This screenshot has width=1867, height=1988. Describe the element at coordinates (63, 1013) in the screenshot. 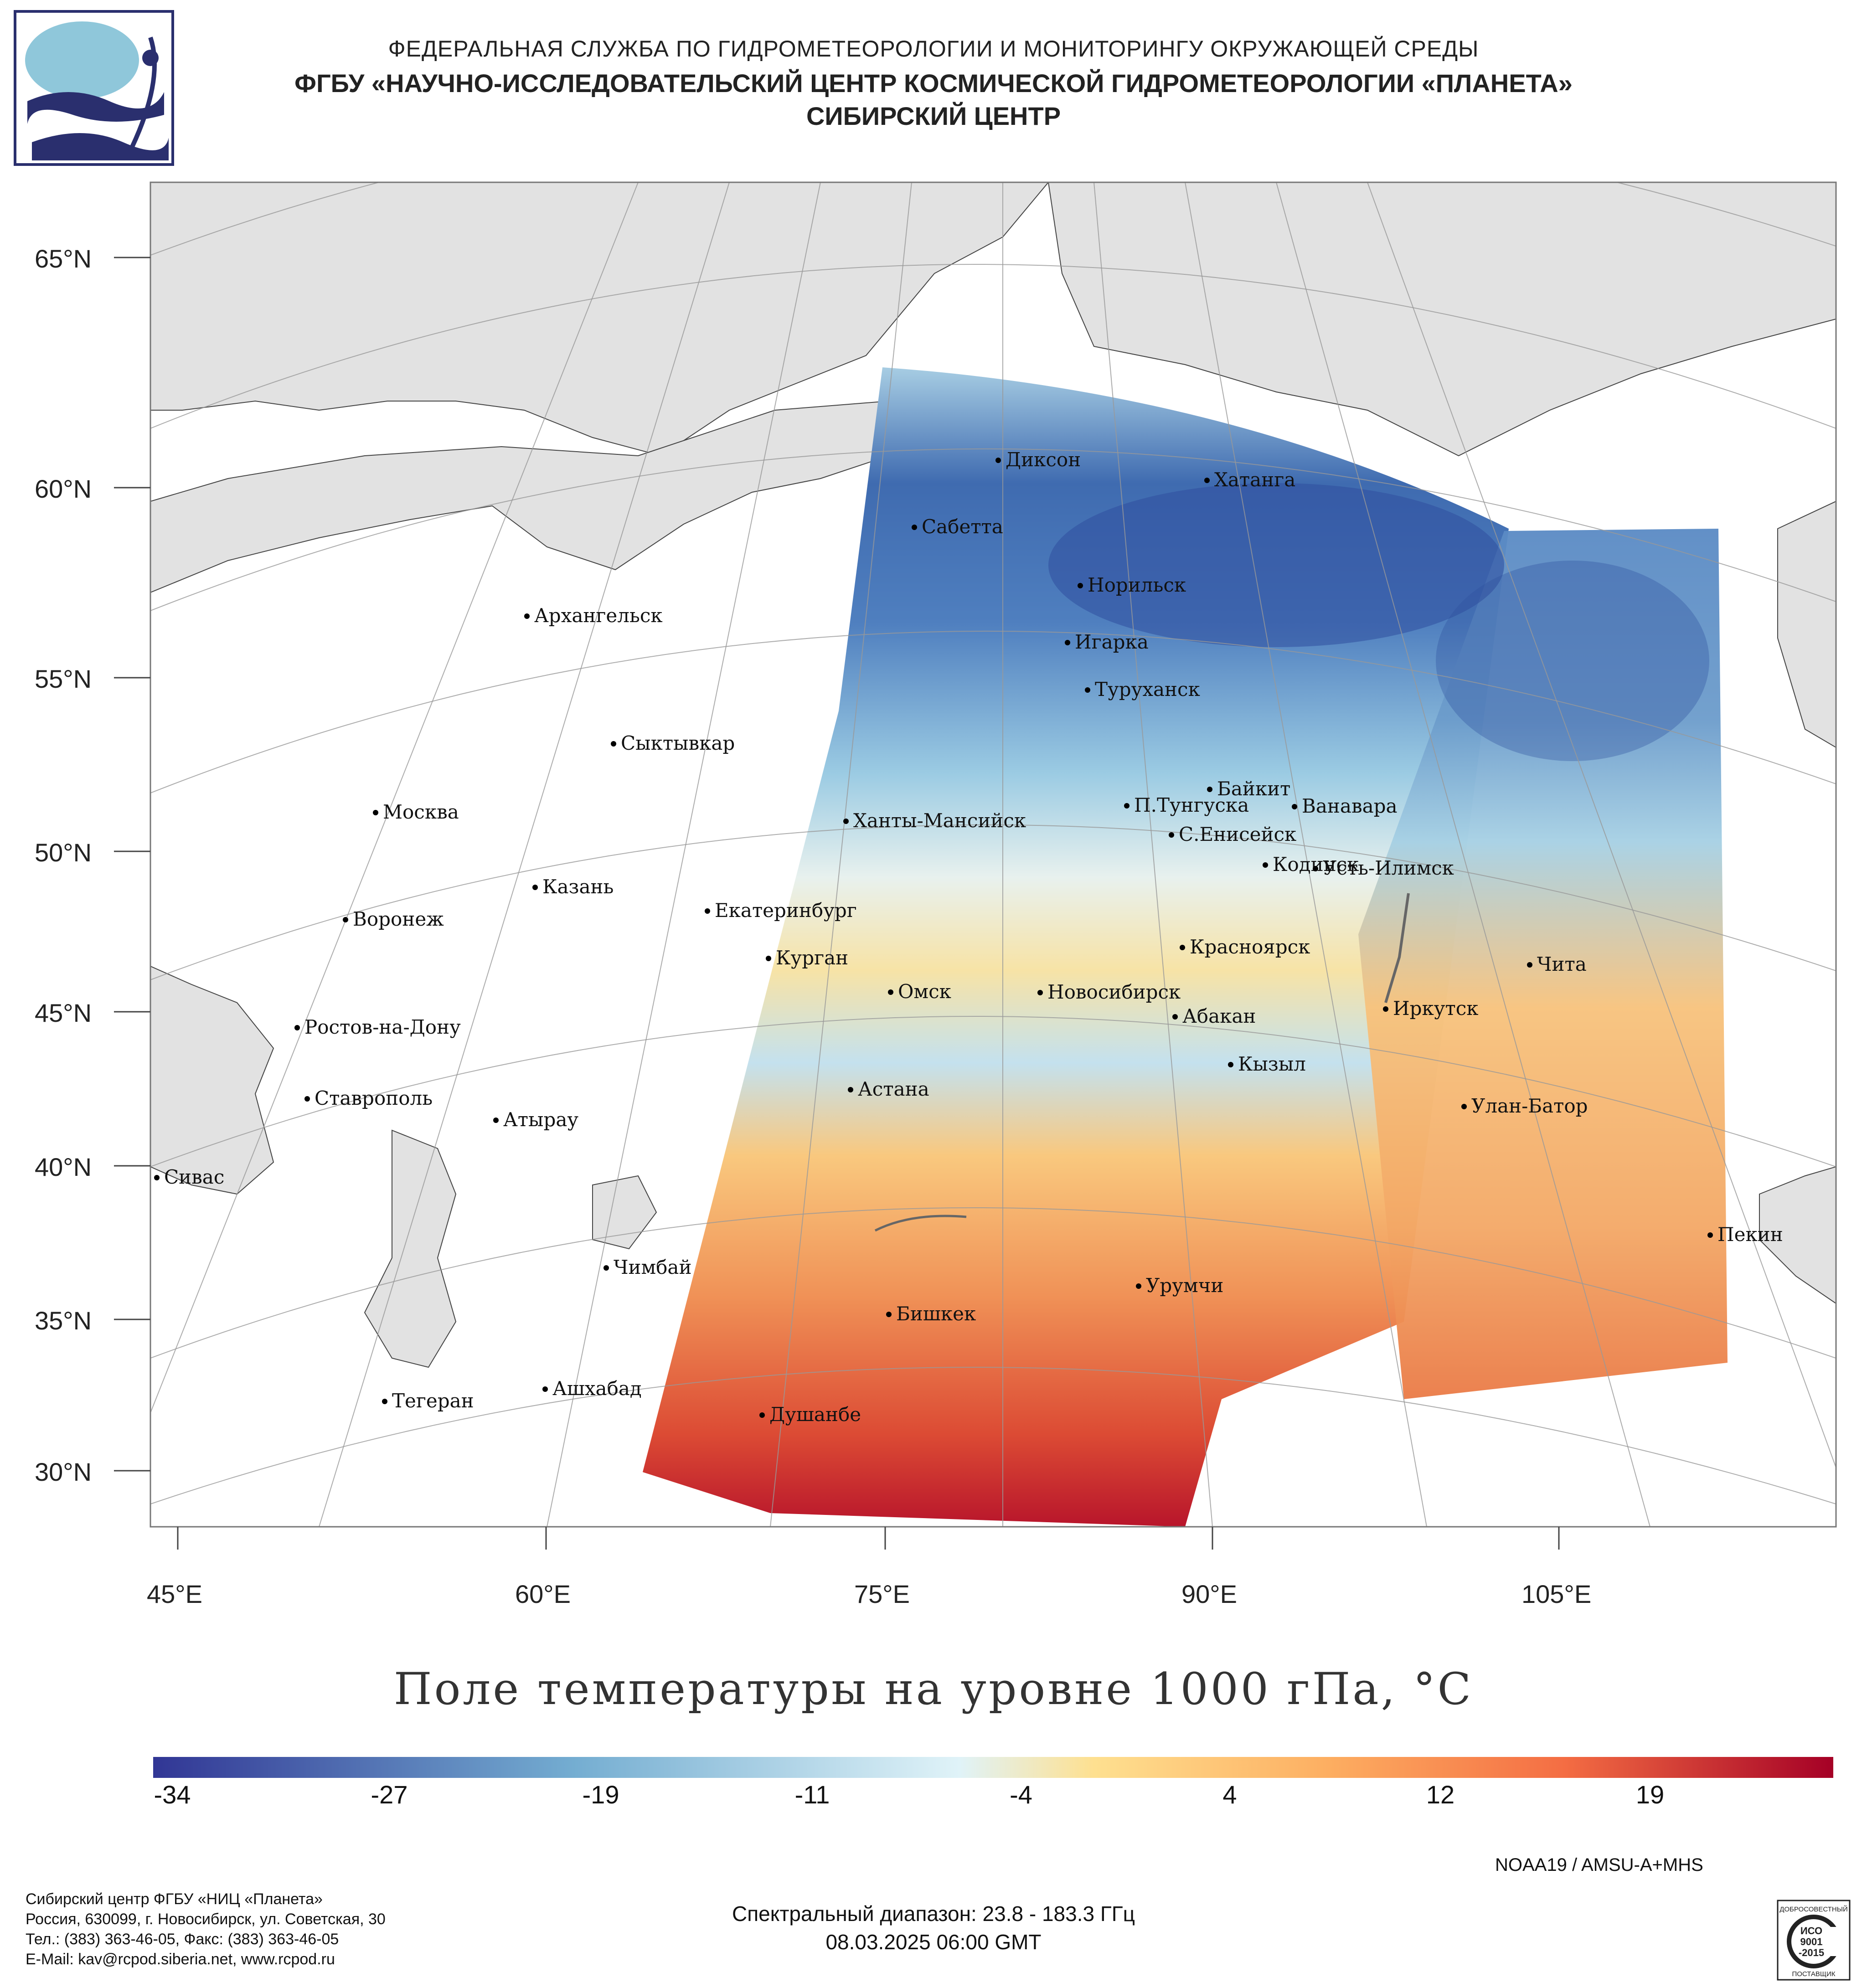

I see `lat-label-45: 45°N` at that location.